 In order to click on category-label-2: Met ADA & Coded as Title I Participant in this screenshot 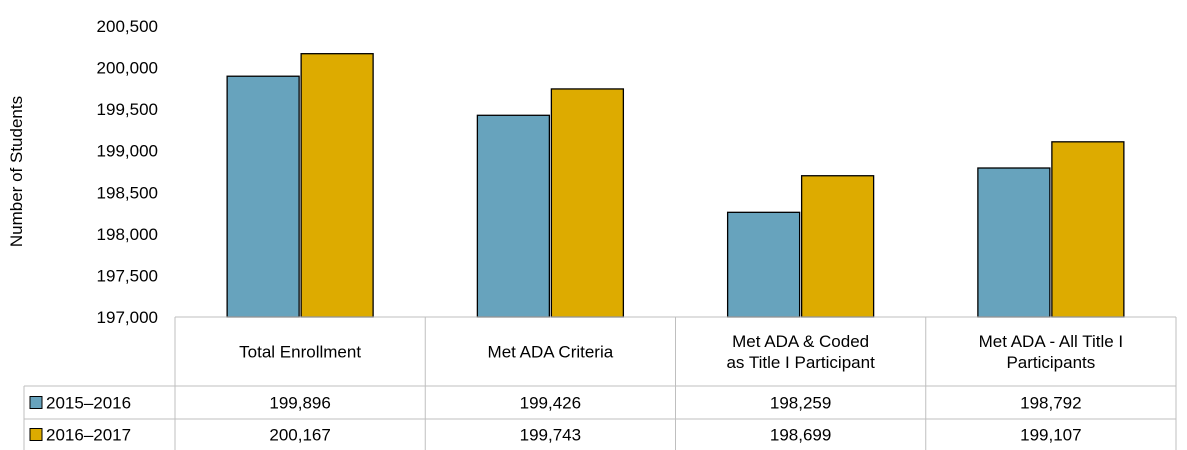, I will do `click(800, 352)`.